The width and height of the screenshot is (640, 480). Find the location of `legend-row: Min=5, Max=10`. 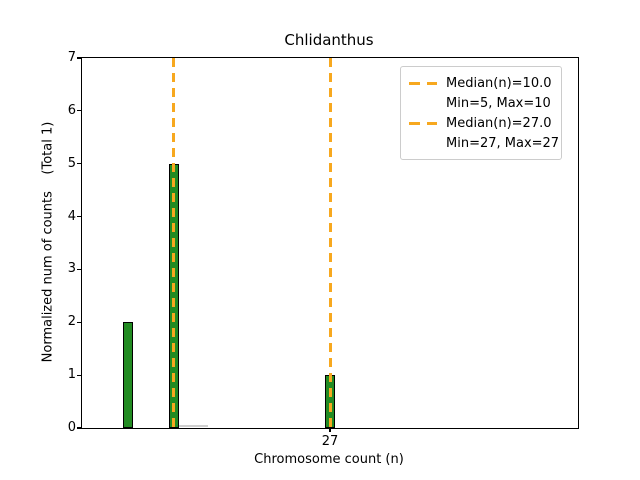

legend-row: Min=5, Max=10 is located at coordinates (480, 103).